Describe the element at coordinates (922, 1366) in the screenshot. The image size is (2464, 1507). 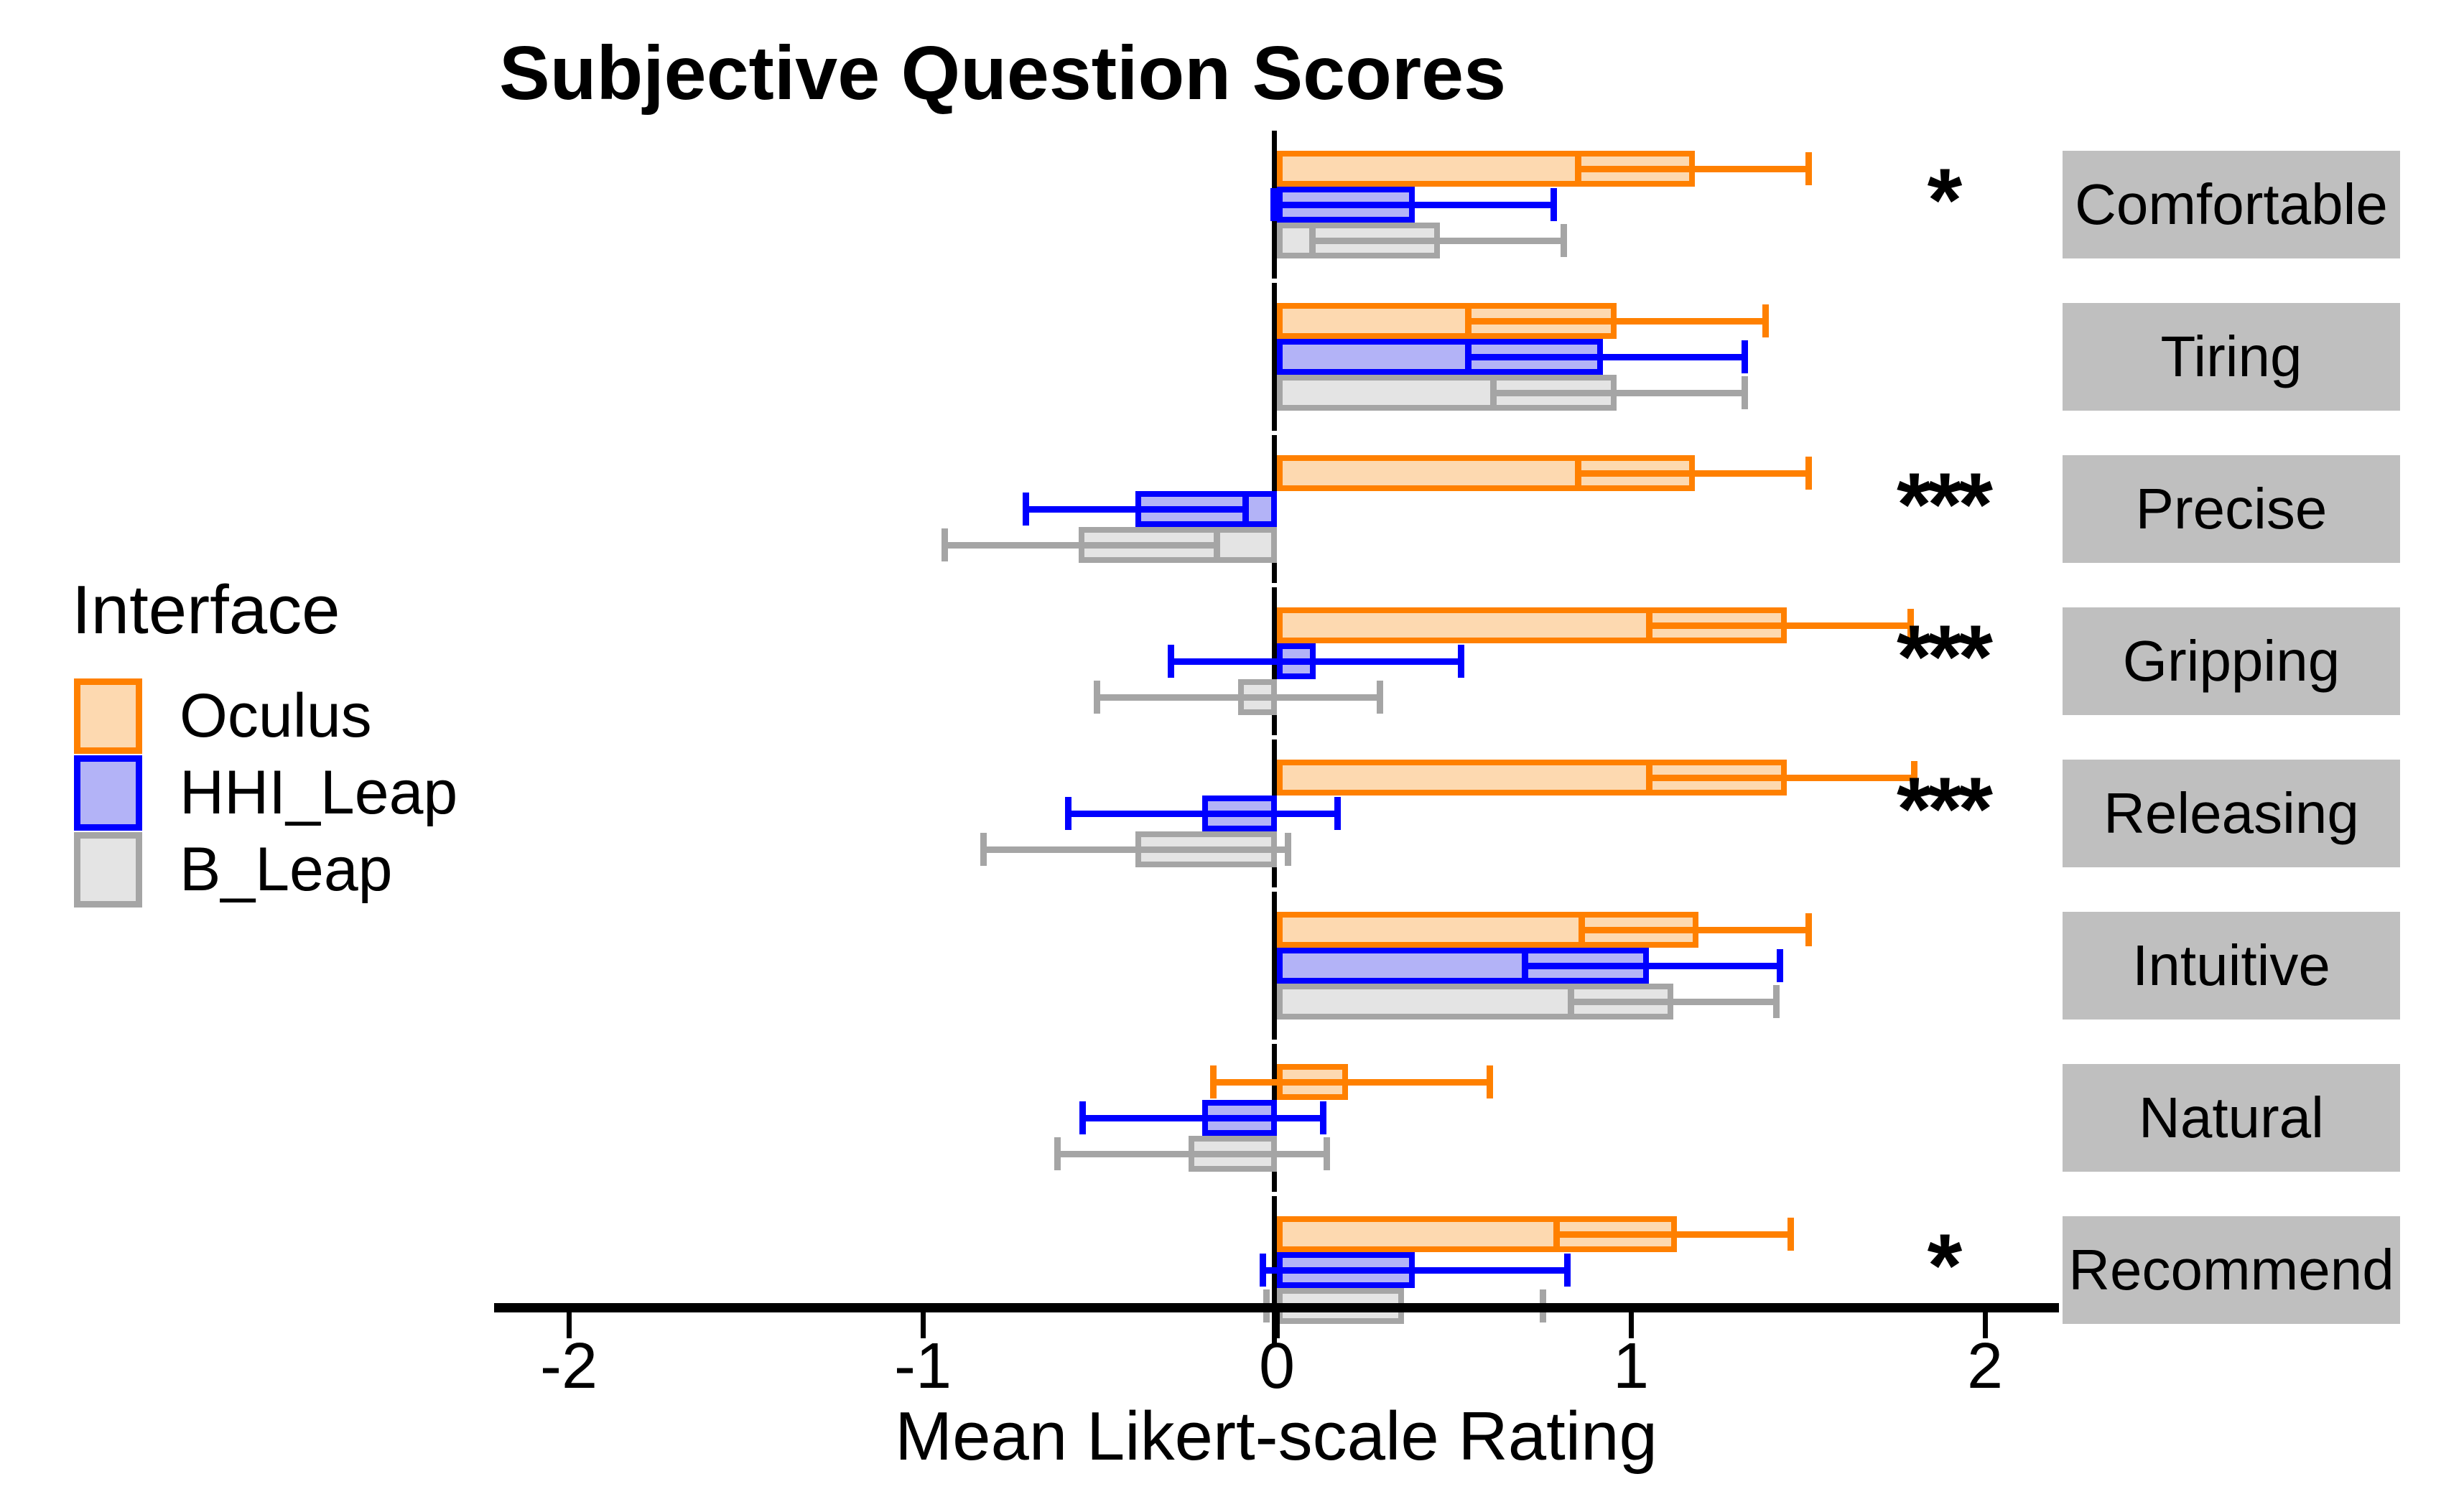
I see `x-tick-label: -1` at that location.